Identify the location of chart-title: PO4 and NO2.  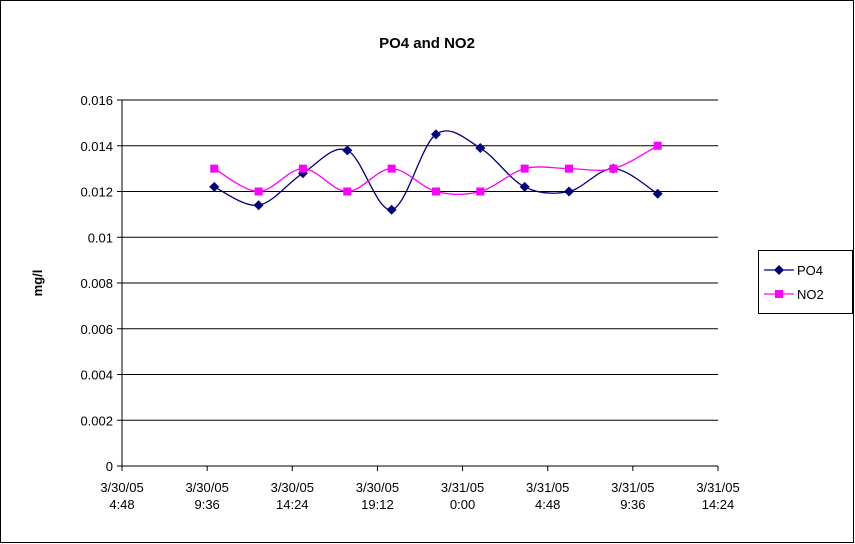
(427, 43).